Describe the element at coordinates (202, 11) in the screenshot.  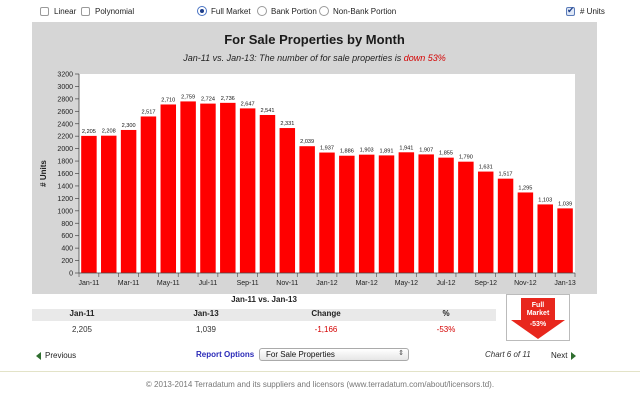
I see `full-market-radio` at that location.